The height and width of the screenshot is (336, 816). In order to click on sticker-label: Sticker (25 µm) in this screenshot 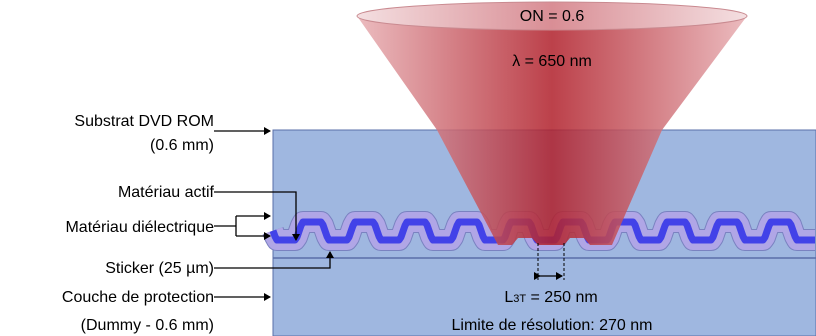, I will do `click(159, 268)`.